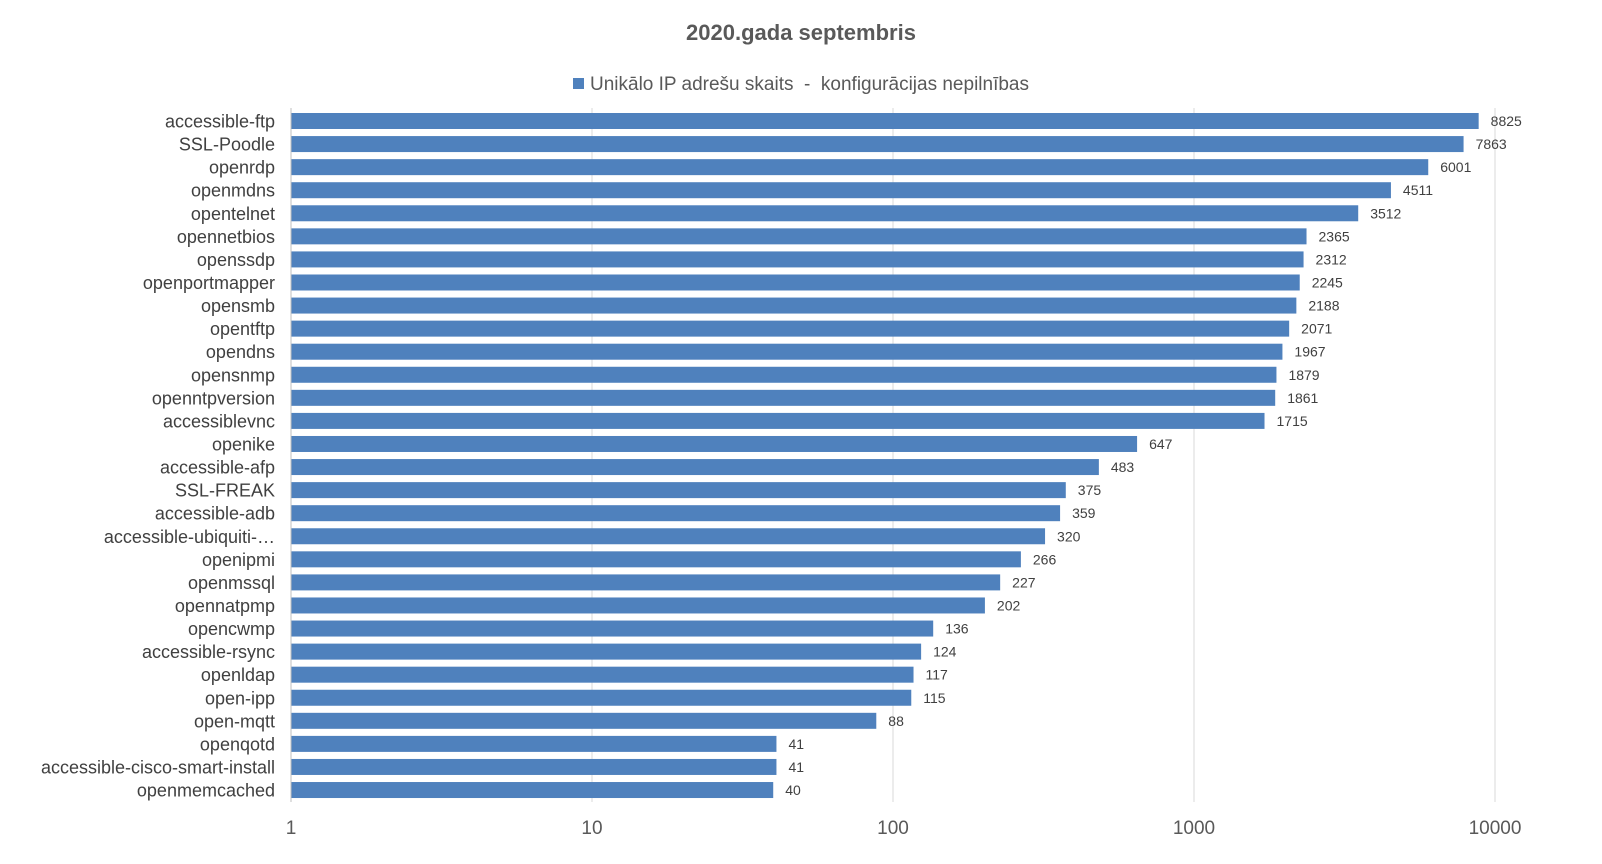  I want to click on data-label: 8825, so click(1506, 121).